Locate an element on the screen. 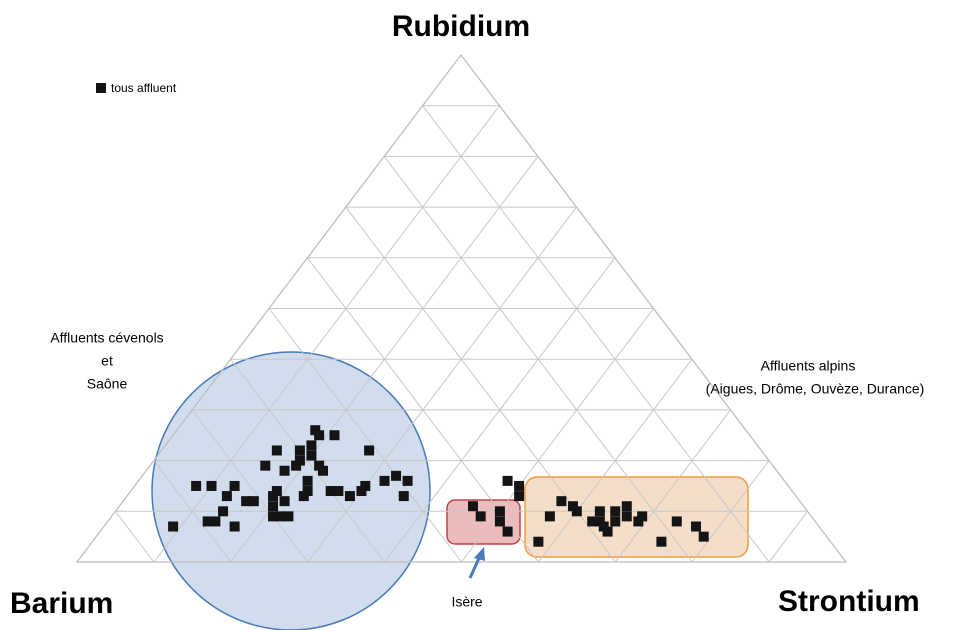 The width and height of the screenshot is (968, 630). annotation: Isère is located at coordinates (466, 602).